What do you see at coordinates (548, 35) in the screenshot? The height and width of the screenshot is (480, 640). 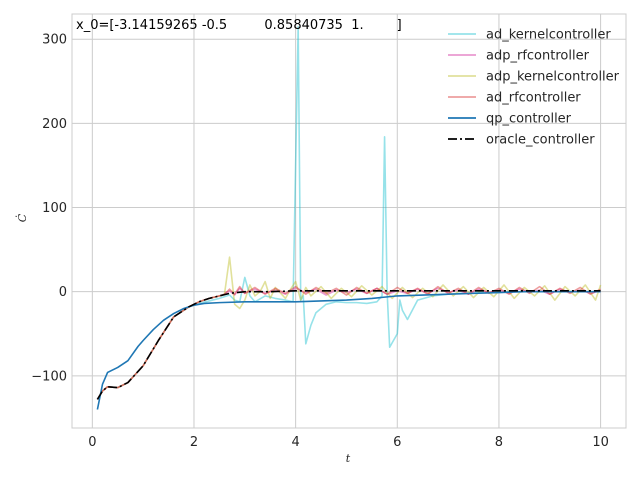 I see `legend-label-ad-kernelcontroller: ad_kernelcontroller` at bounding box center [548, 35].